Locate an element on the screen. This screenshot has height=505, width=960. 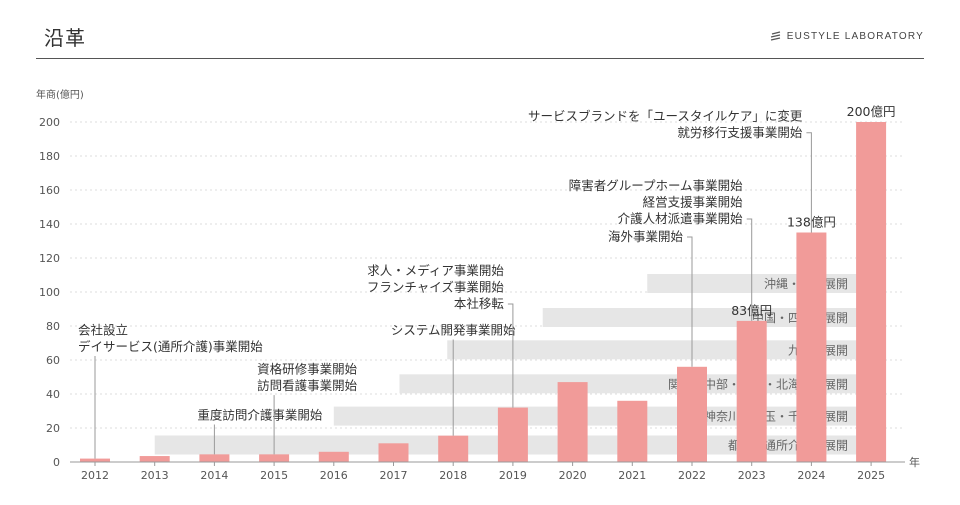
y-tick-label-160: 160 is located at coordinates (49, 190).